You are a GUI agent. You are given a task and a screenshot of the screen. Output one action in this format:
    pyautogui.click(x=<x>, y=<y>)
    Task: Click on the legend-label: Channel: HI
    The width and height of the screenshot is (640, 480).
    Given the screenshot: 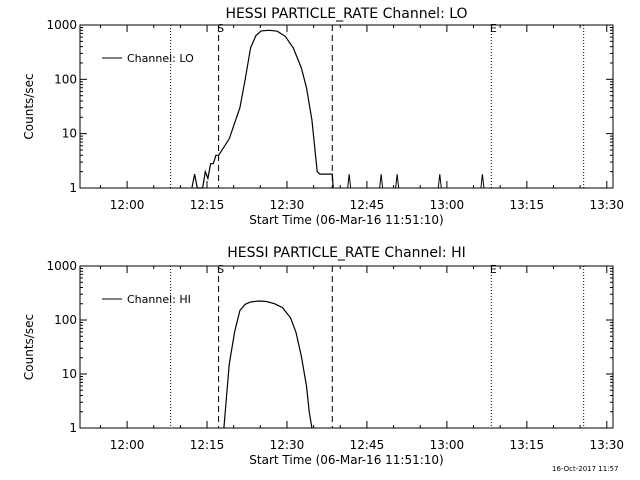 What is the action you would take?
    pyautogui.click(x=159, y=299)
    